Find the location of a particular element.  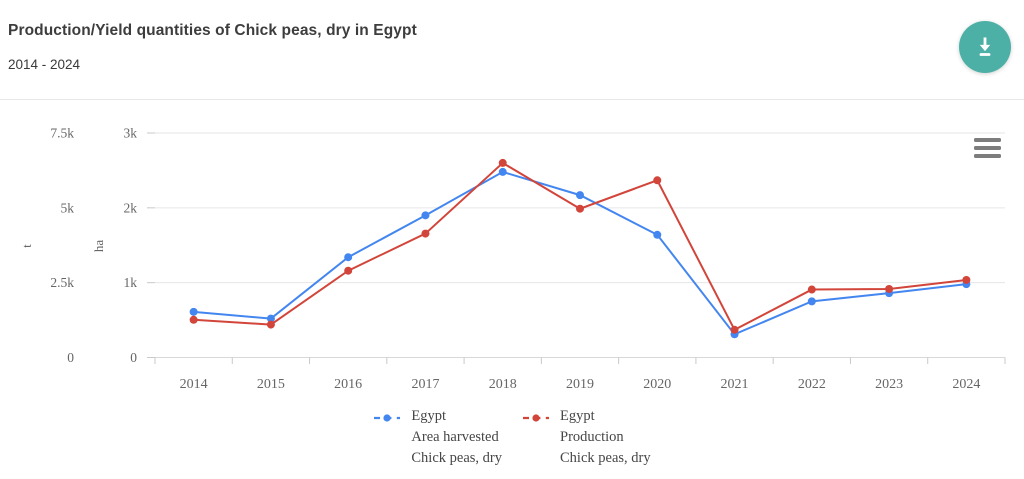

header-divider is located at coordinates (512, 99).